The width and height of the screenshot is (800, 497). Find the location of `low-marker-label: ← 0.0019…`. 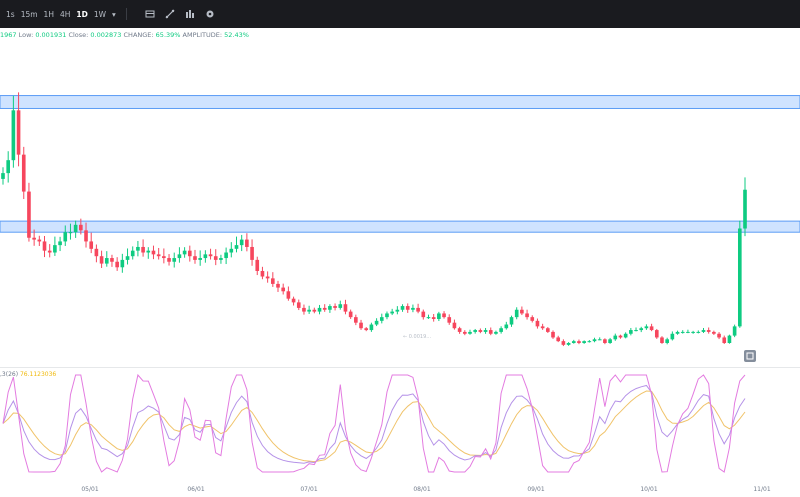

low-marker-label: ← 0.0019… is located at coordinates (417, 337).